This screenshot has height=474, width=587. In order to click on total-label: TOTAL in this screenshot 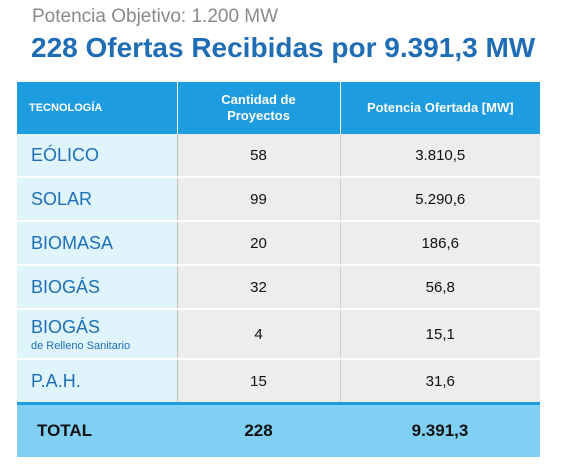, I will do `click(97, 429)`.